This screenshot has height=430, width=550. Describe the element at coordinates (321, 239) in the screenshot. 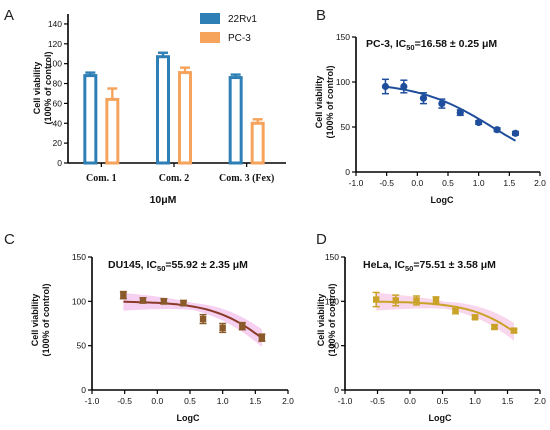

I see `panel-letter: D` at that location.